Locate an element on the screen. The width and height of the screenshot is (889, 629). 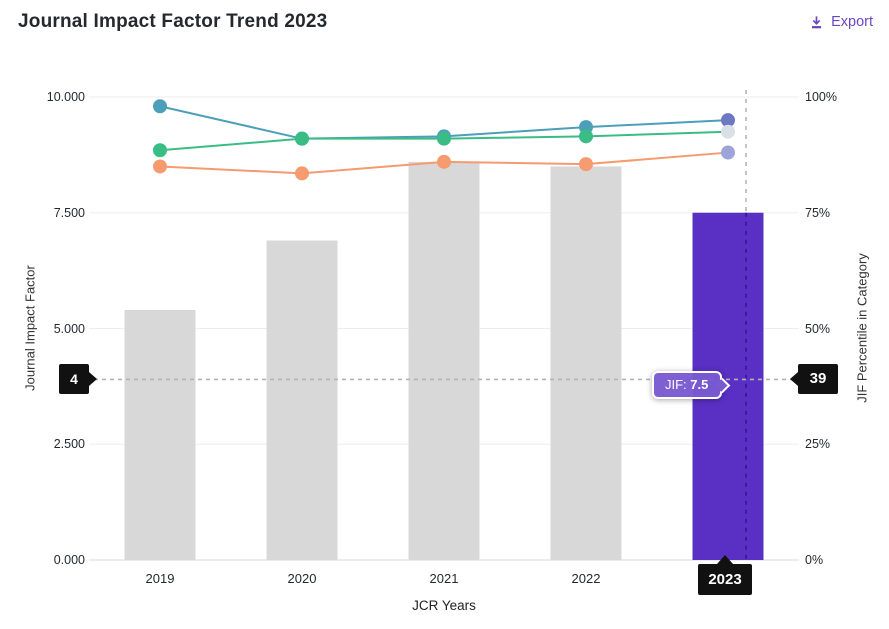
export-button: Export is located at coordinates (841, 22).